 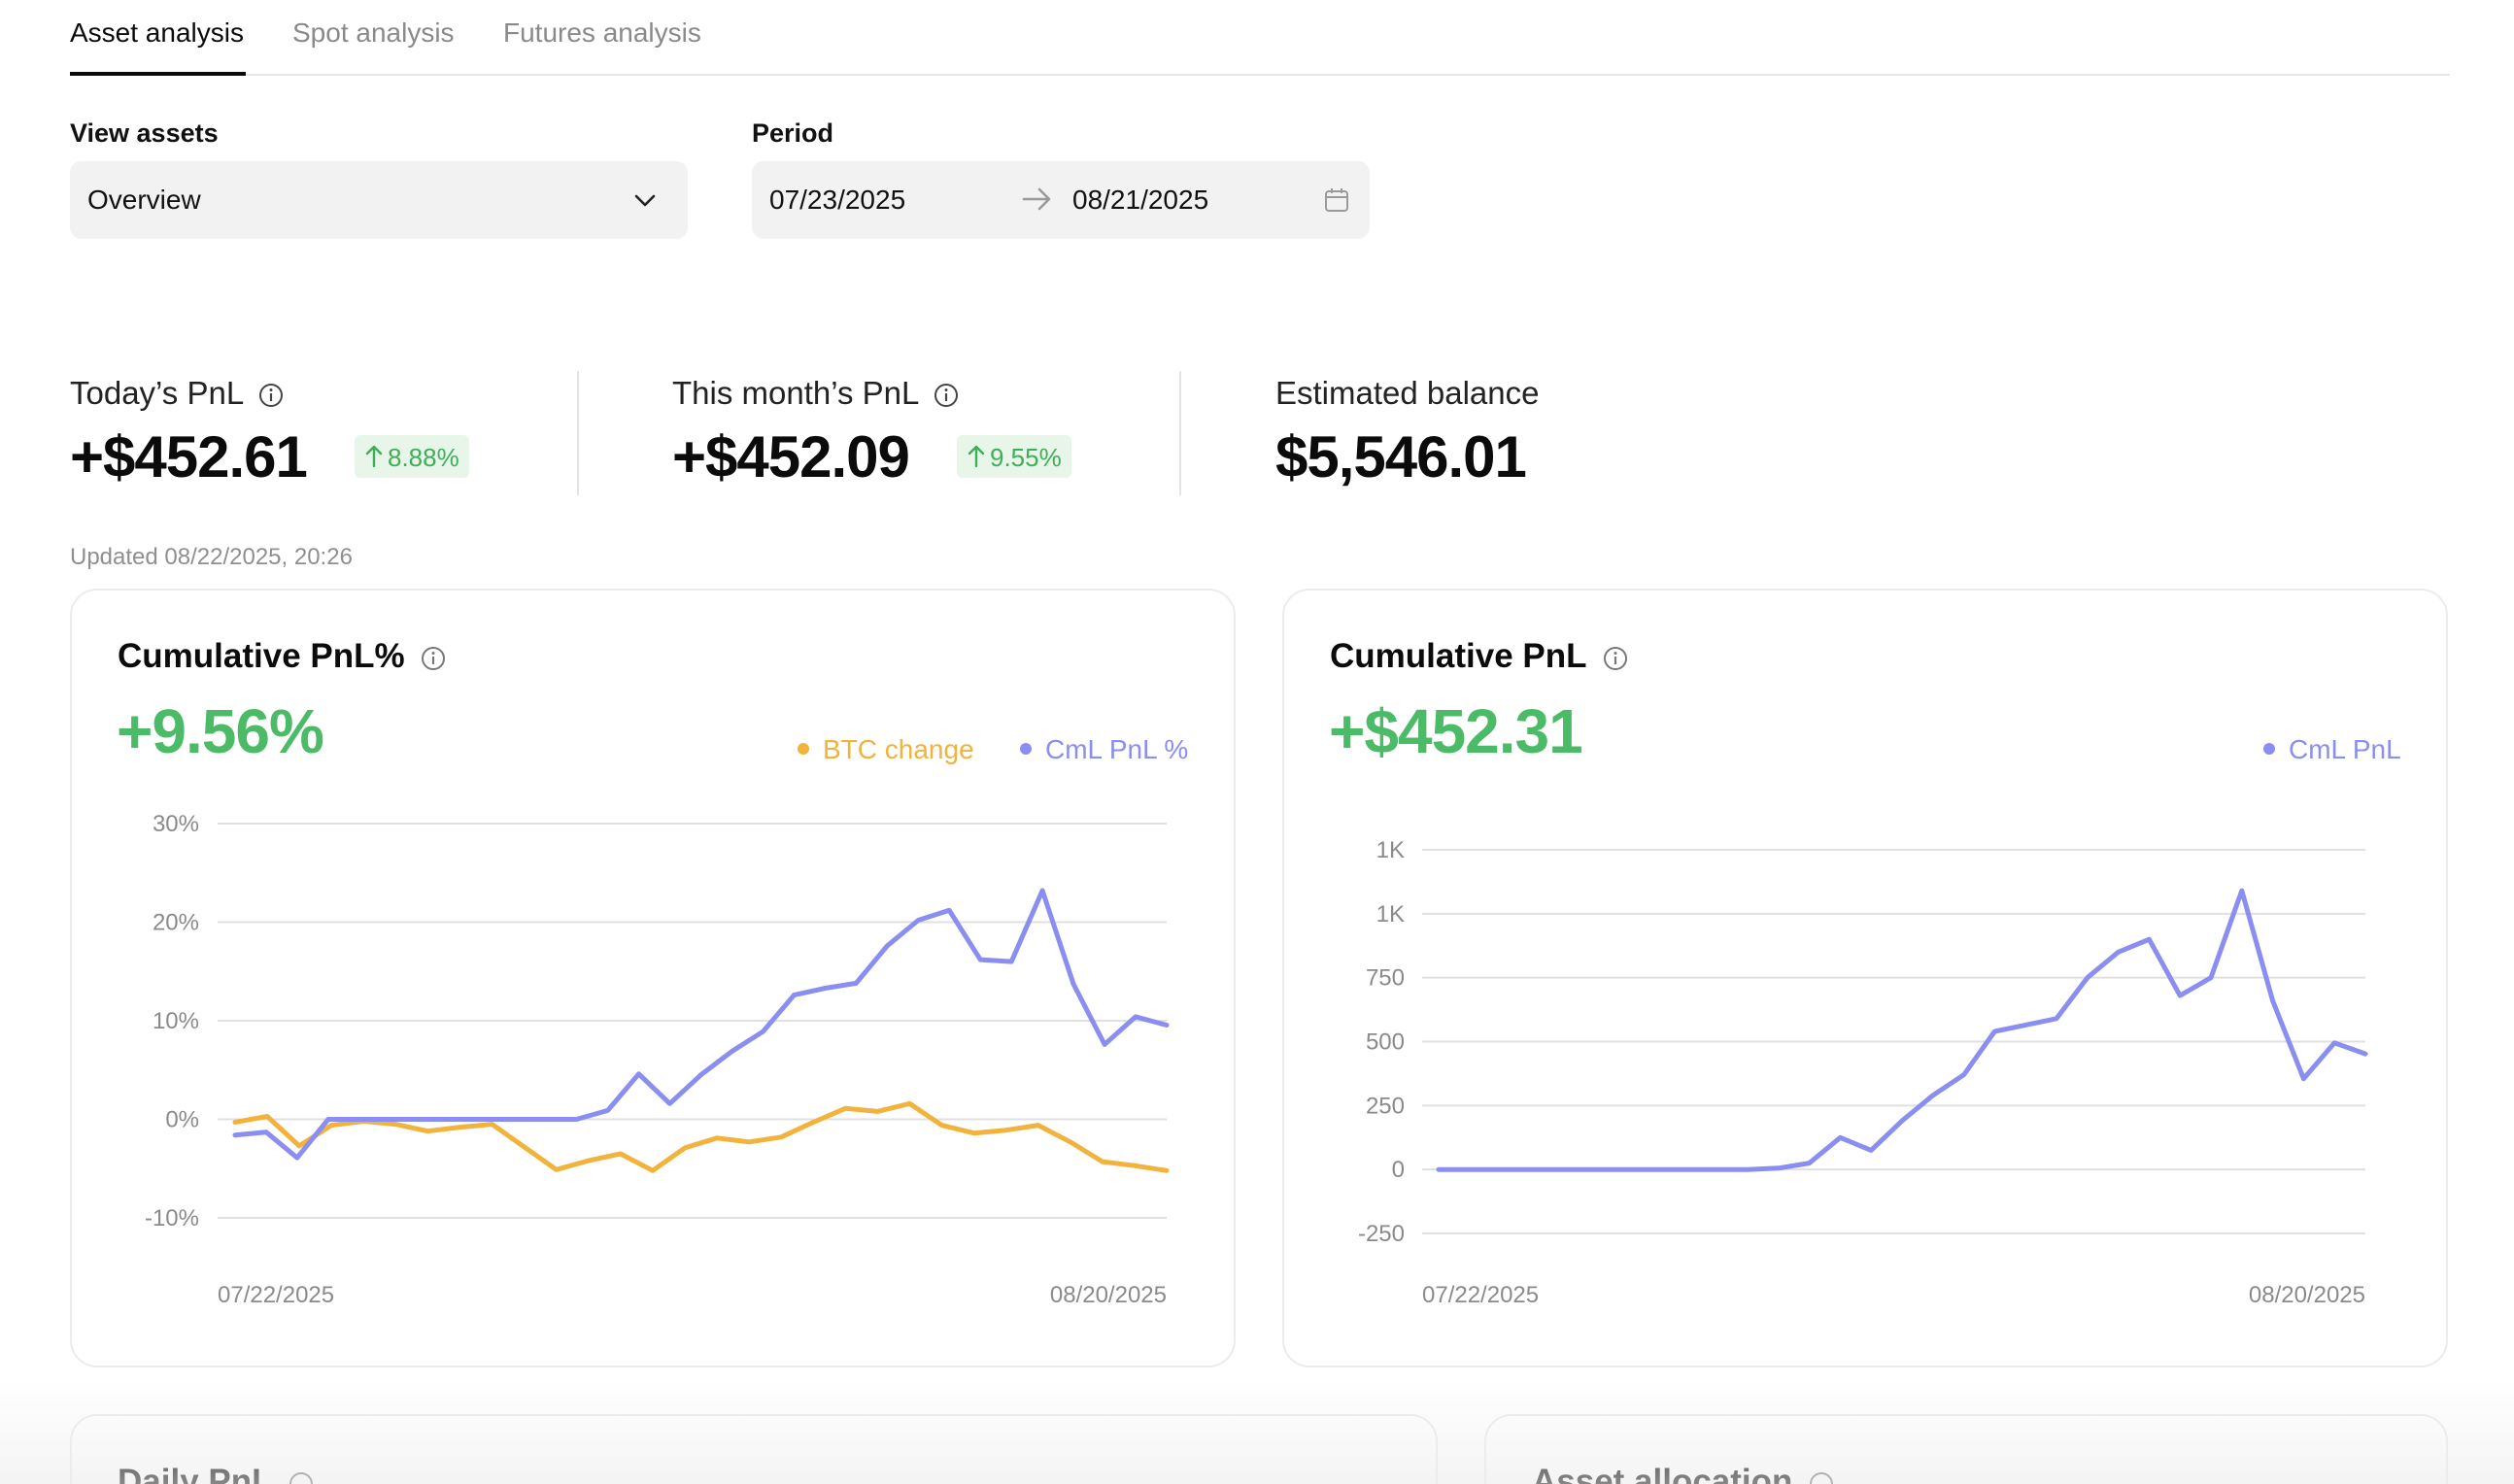 I want to click on cumulative-pnl-title: Cumulative PnL, so click(x=1479, y=656).